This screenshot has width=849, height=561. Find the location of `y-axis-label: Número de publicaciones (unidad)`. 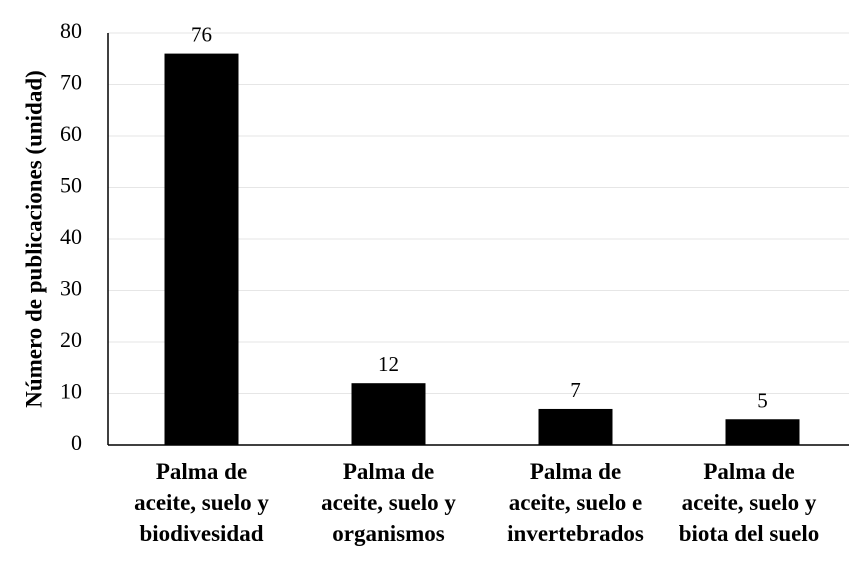

y-axis-label: Número de publicaciones (unidad) is located at coordinates (33, 239).